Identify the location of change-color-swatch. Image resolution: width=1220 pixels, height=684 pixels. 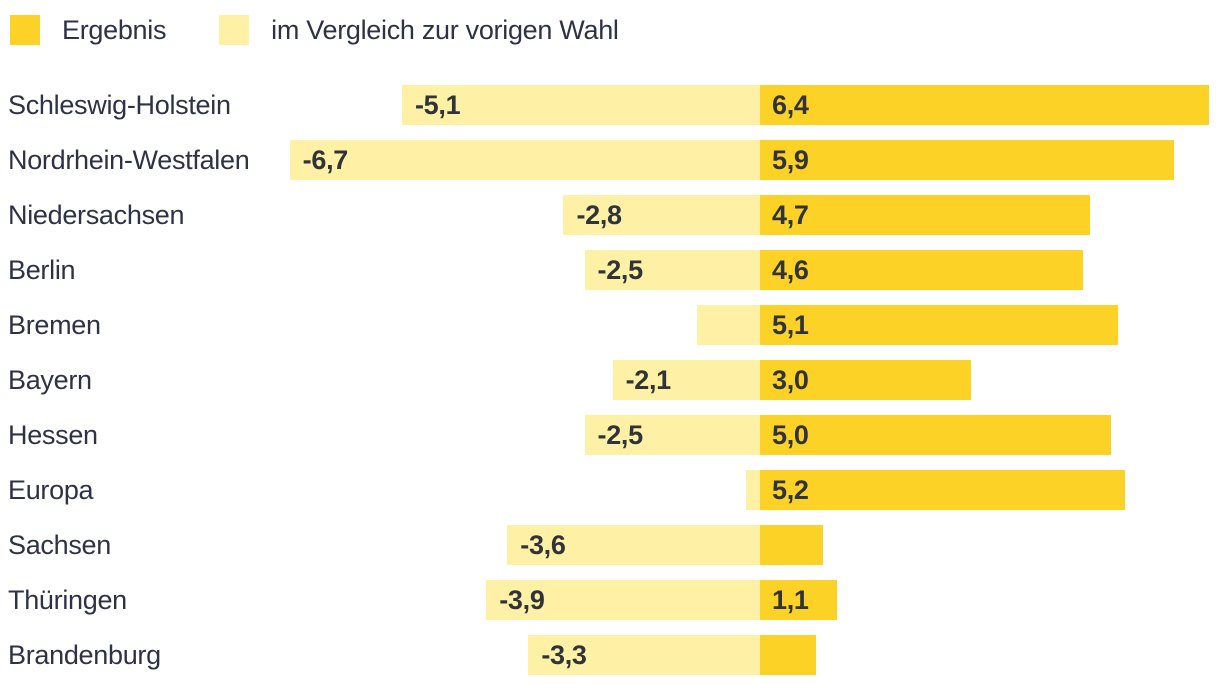
(234, 30).